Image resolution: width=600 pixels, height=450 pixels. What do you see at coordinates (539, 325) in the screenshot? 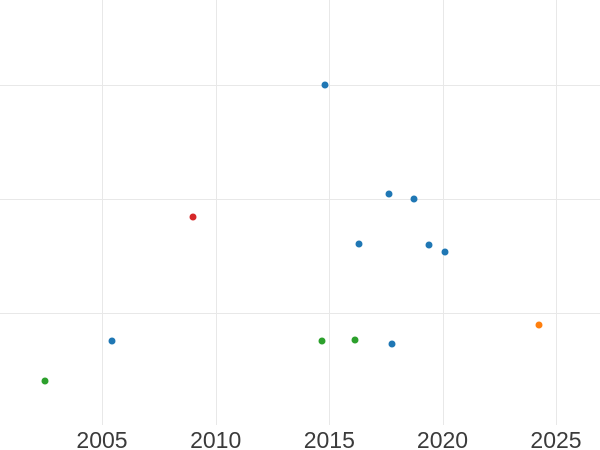
I see `data-point-orange` at bounding box center [539, 325].